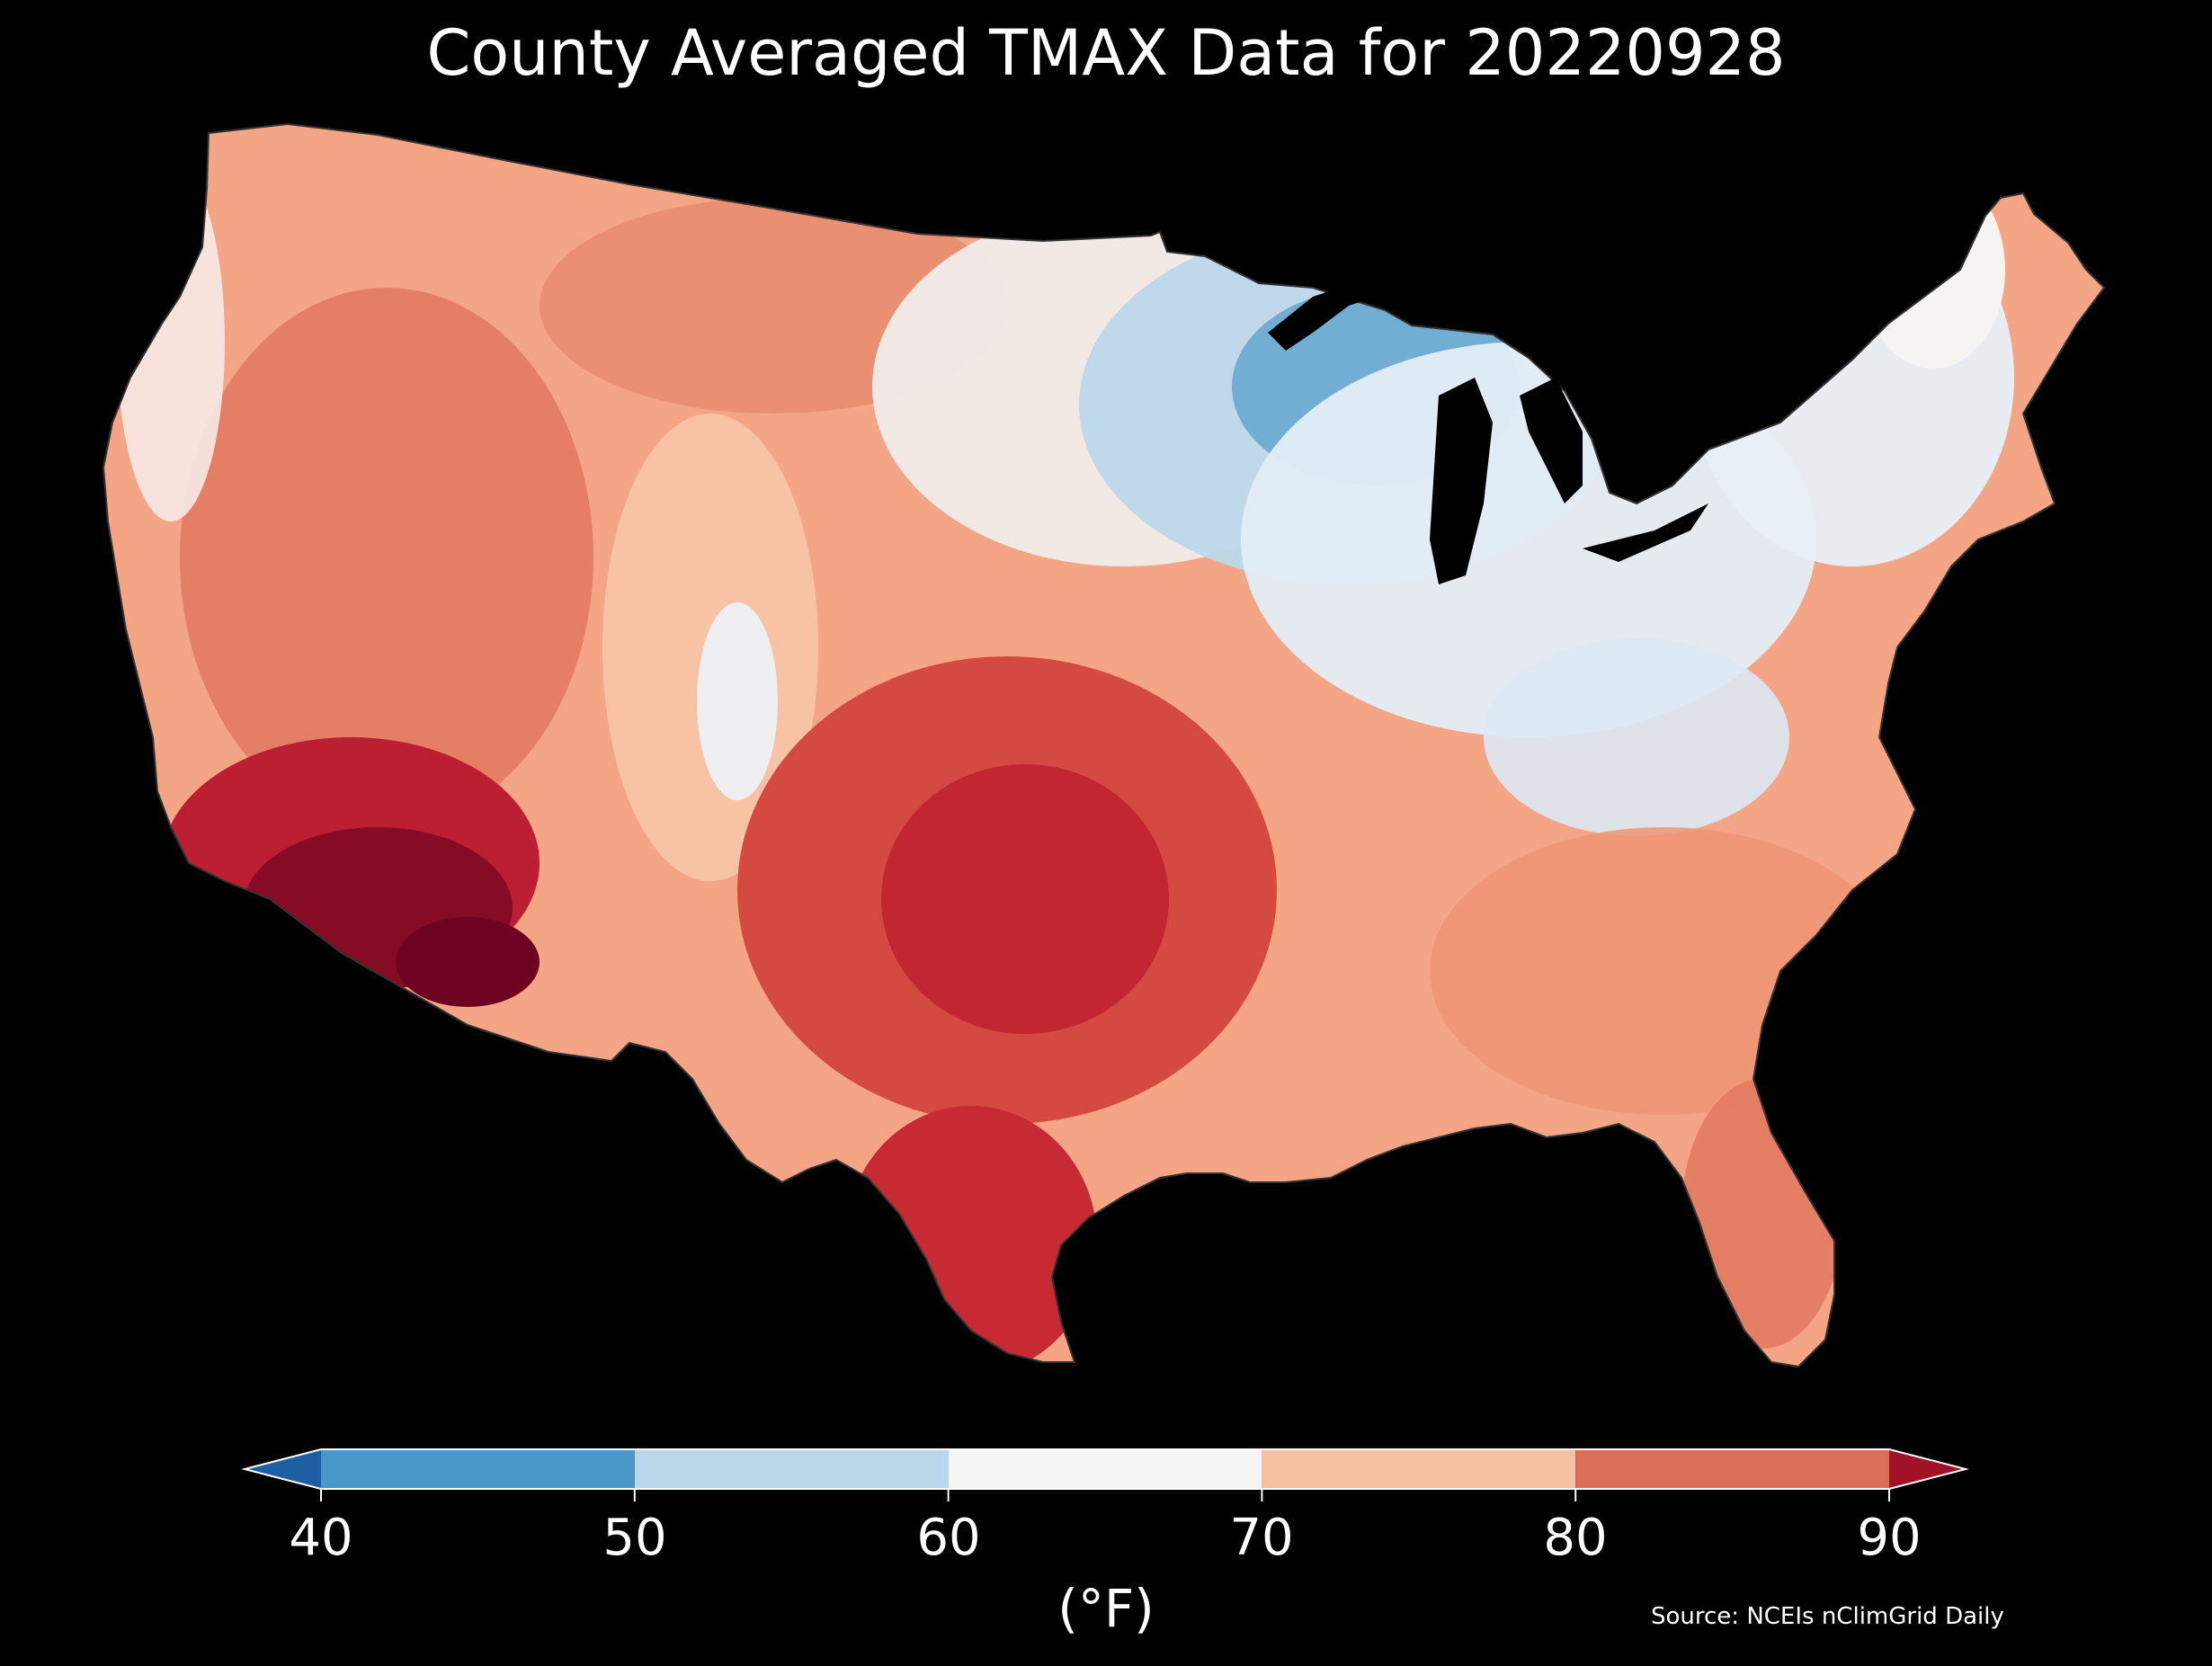 This screenshot has height=1666, width=2212. What do you see at coordinates (1461, 481) in the screenshot?
I see `lake-michigan` at bounding box center [1461, 481].